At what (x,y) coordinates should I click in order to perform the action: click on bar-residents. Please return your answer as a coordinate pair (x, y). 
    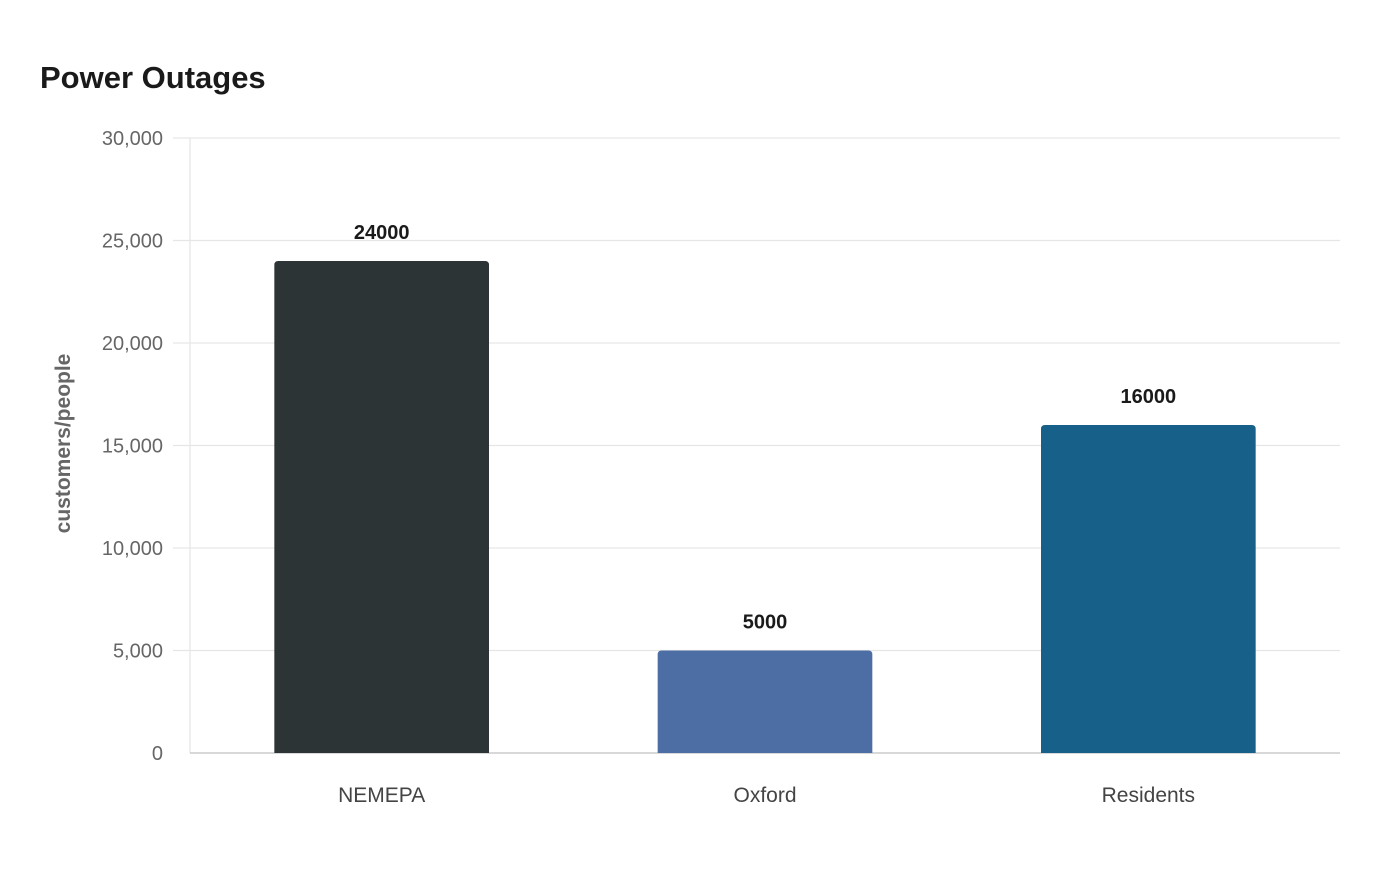
    Looking at the image, I should click on (1148, 589).